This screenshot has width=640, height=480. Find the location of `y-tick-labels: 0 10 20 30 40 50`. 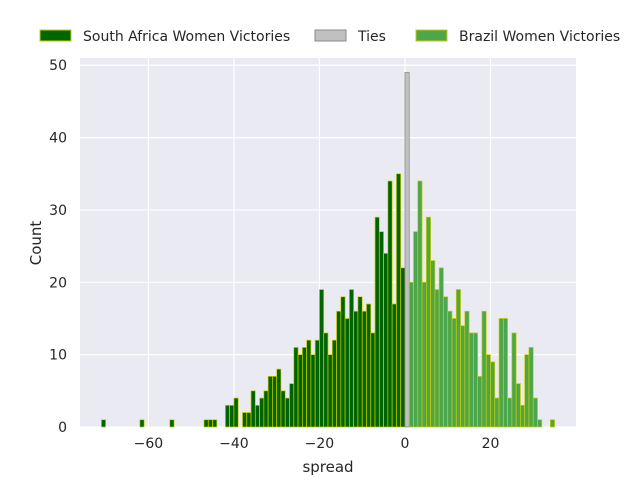

y-tick-labels: 0 10 20 30 40 50 is located at coordinates (58, 247).